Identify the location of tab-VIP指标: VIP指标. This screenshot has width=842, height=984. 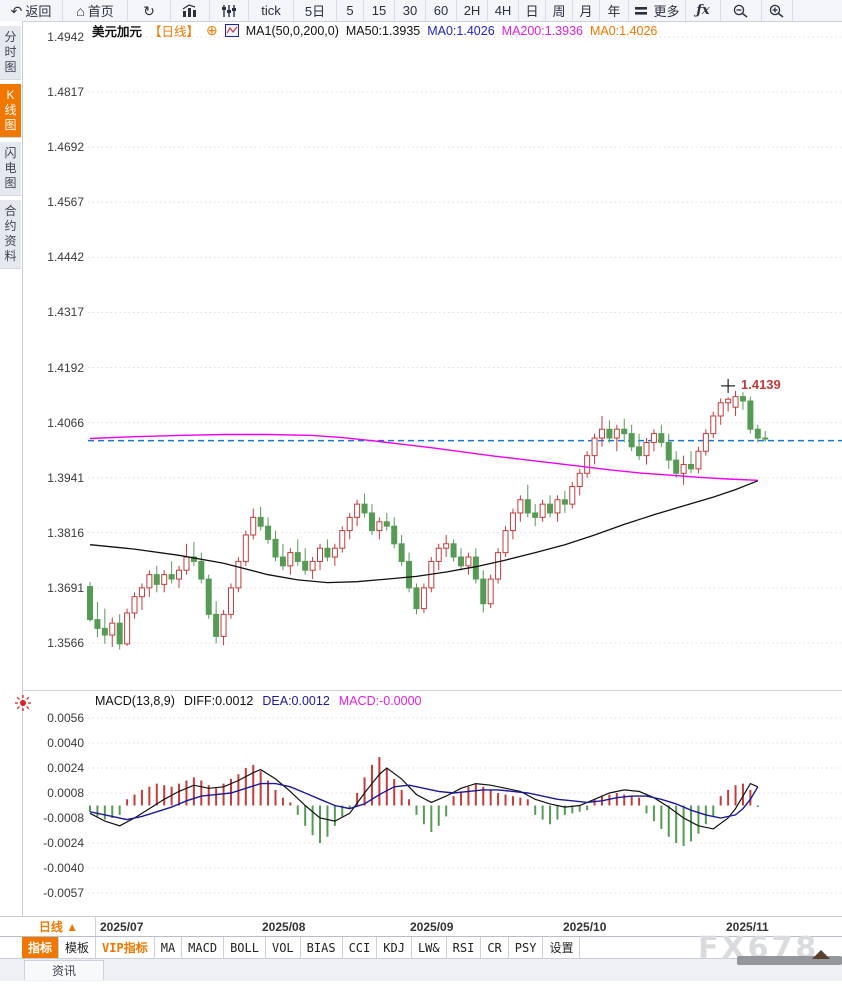
(125, 947).